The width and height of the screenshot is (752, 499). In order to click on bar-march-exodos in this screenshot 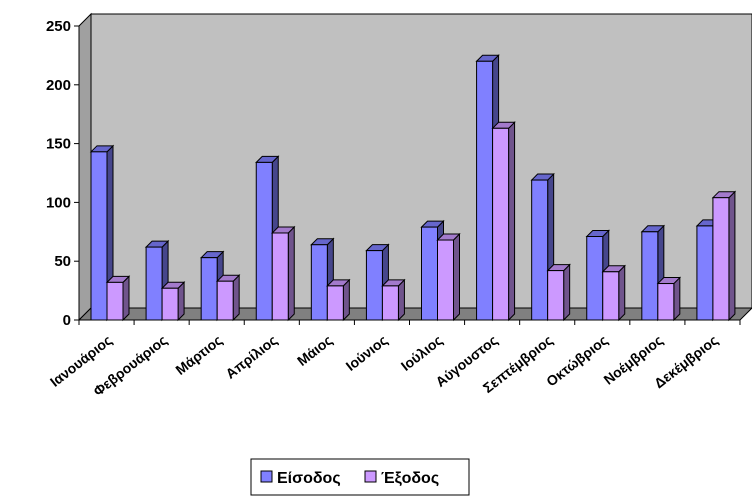, I will do `click(228, 297)`.